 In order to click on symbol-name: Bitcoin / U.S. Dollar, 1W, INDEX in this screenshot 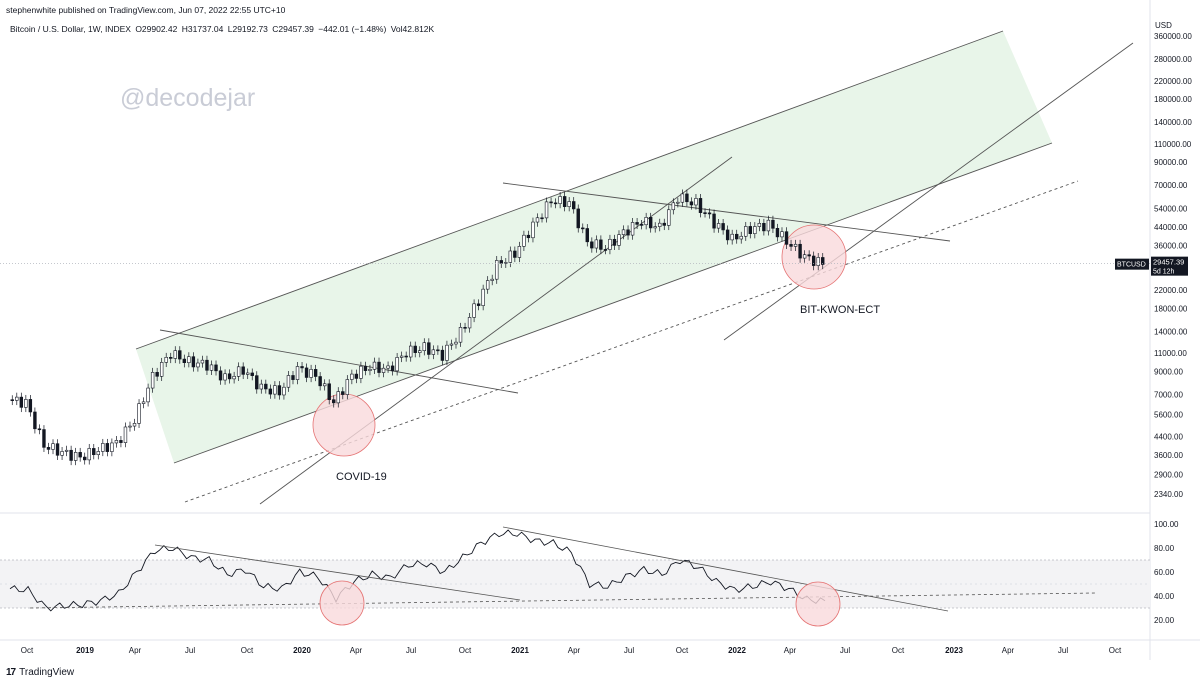, I will do `click(70, 29)`.